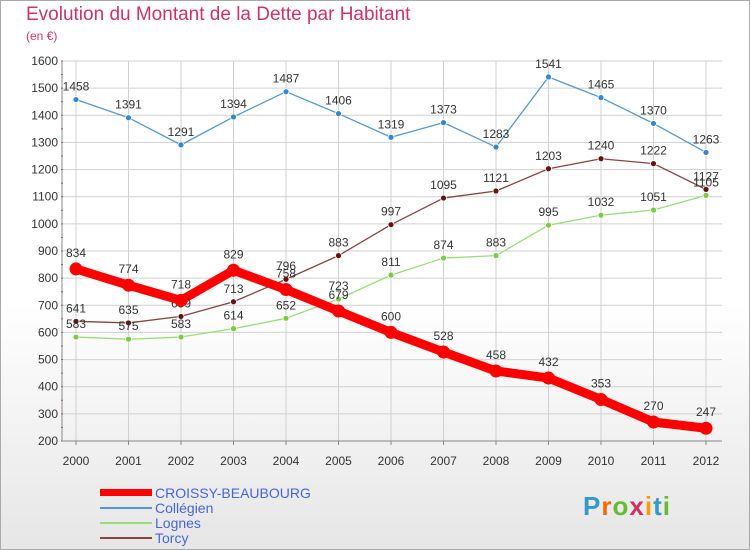 This screenshot has height=550, width=750. Describe the element at coordinates (443, 461) in the screenshot. I see `x-tick-label: 2007` at that location.